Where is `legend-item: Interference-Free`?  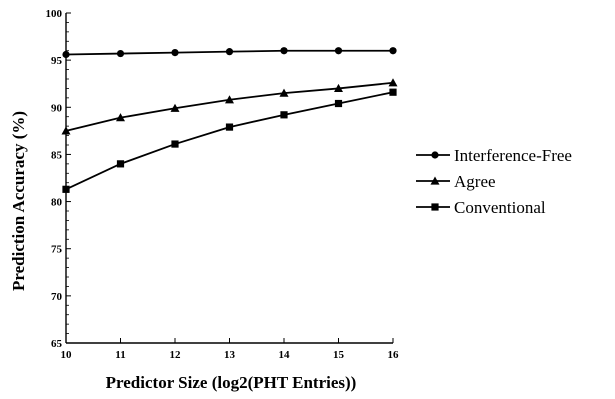 legend-item: Interference-Free is located at coordinates (494, 155).